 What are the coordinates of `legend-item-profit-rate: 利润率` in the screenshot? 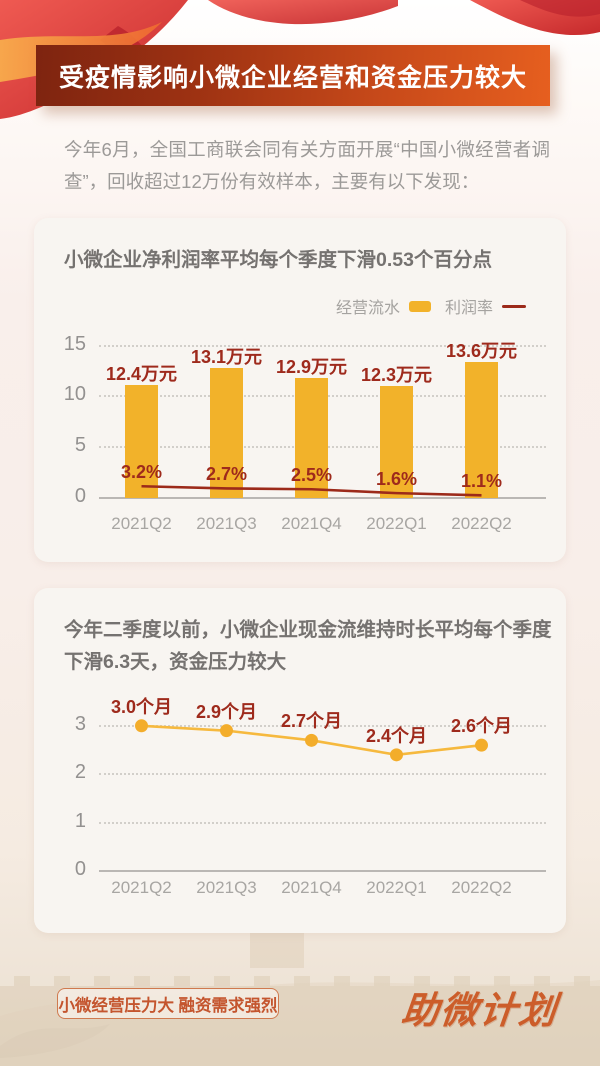 It's located at (485, 306).